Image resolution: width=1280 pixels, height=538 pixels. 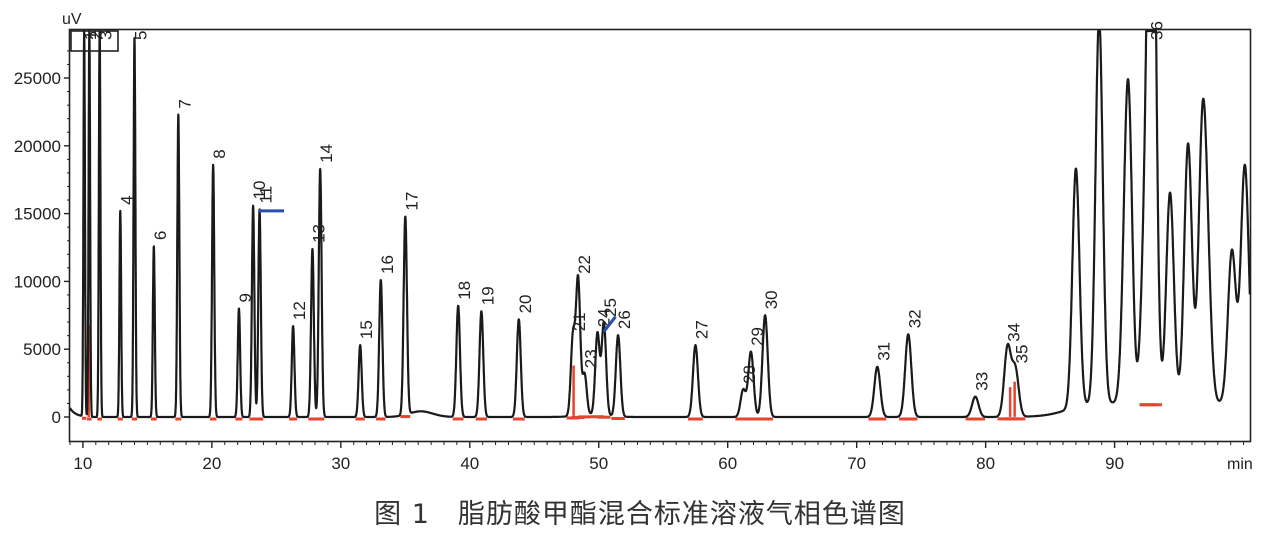 What do you see at coordinates (366, 329) in the screenshot?
I see `peak-label: 15` at bounding box center [366, 329].